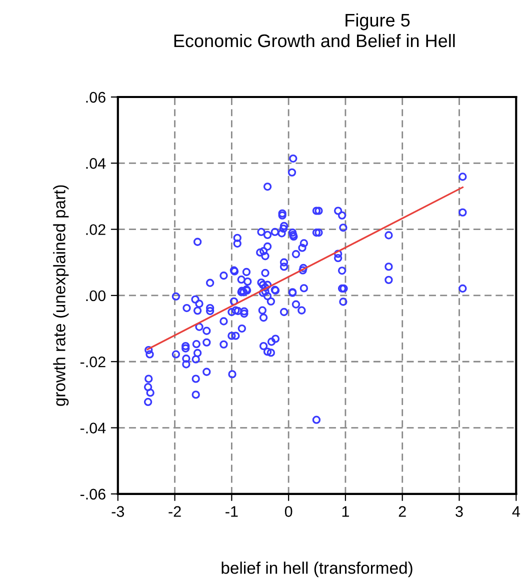 The width and height of the screenshot is (524, 588). I want to click on y-tick-label: -.04, so click(93, 428).